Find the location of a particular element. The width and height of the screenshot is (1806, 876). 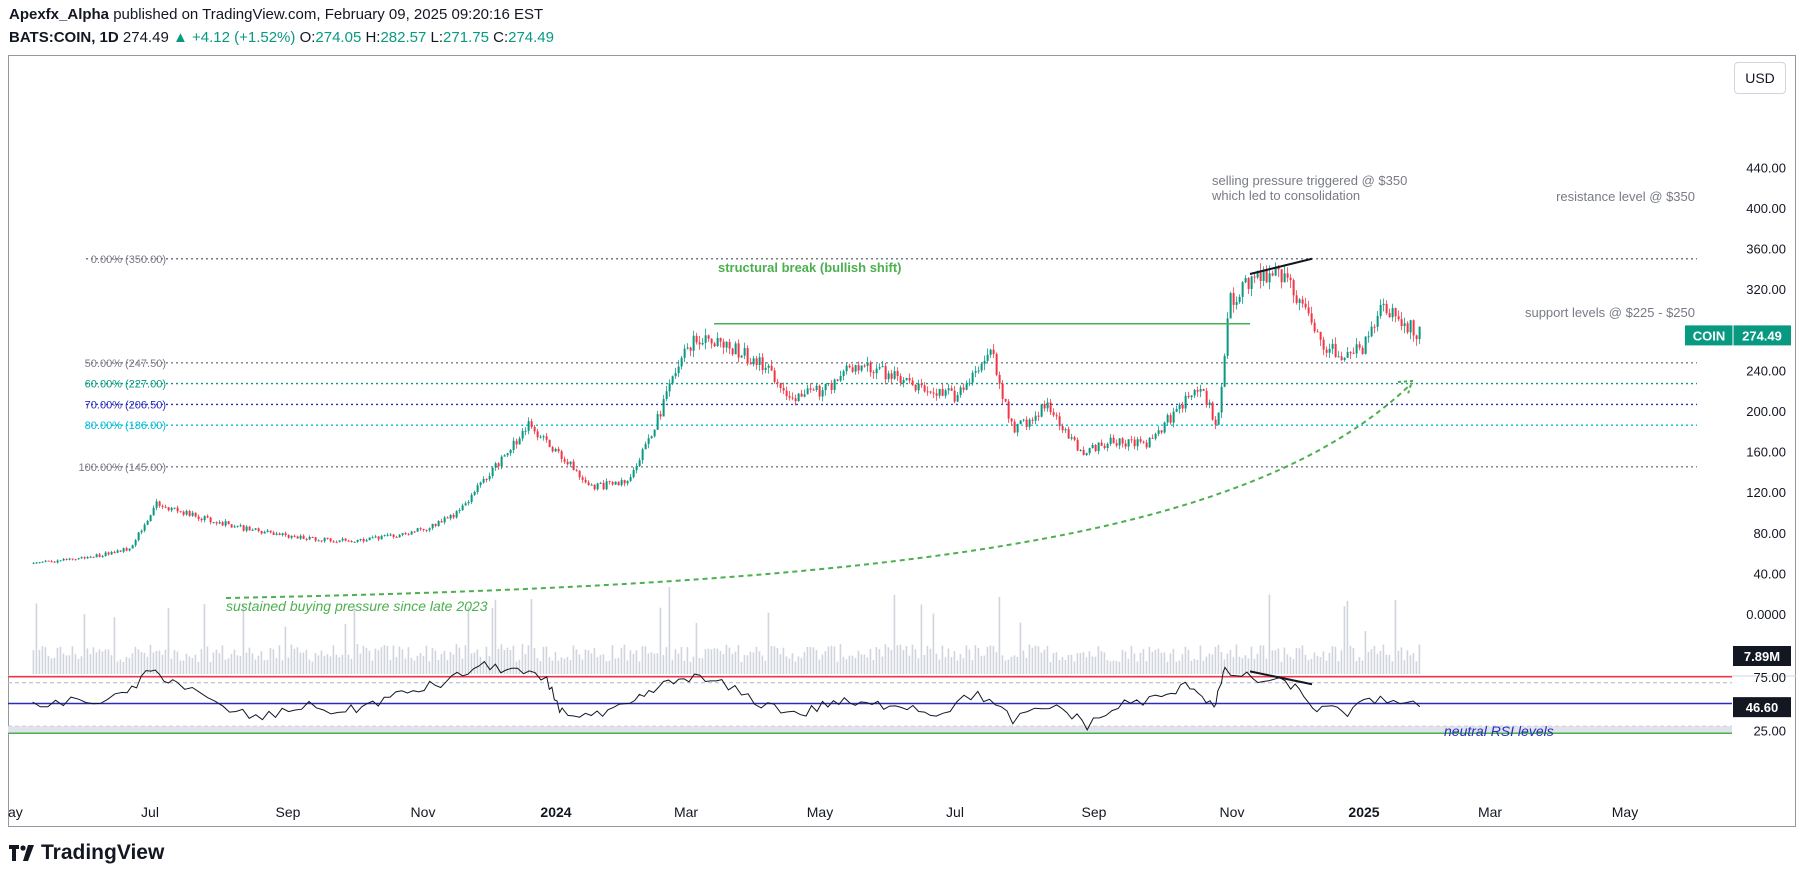

tradingview-logo-icon is located at coordinates (21, 853).